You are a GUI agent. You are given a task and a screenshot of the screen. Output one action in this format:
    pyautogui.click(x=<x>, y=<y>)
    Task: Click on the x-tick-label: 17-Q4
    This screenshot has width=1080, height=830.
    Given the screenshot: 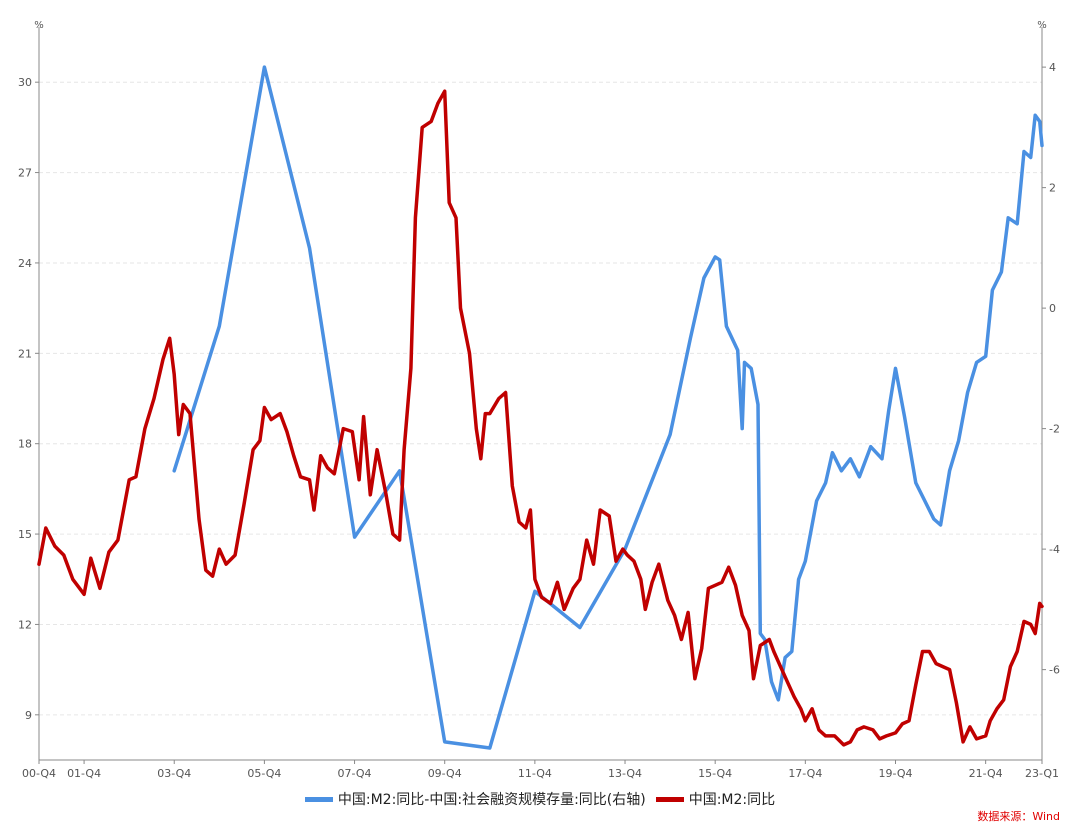 What is the action you would take?
    pyautogui.click(x=805, y=773)
    